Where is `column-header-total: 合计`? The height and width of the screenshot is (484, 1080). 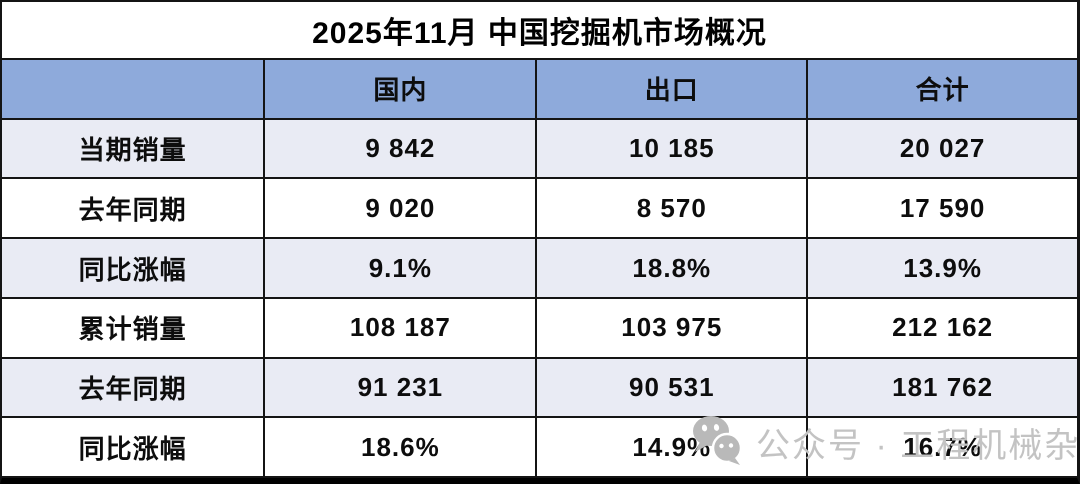 column-header-total: 合计 is located at coordinates (942, 90).